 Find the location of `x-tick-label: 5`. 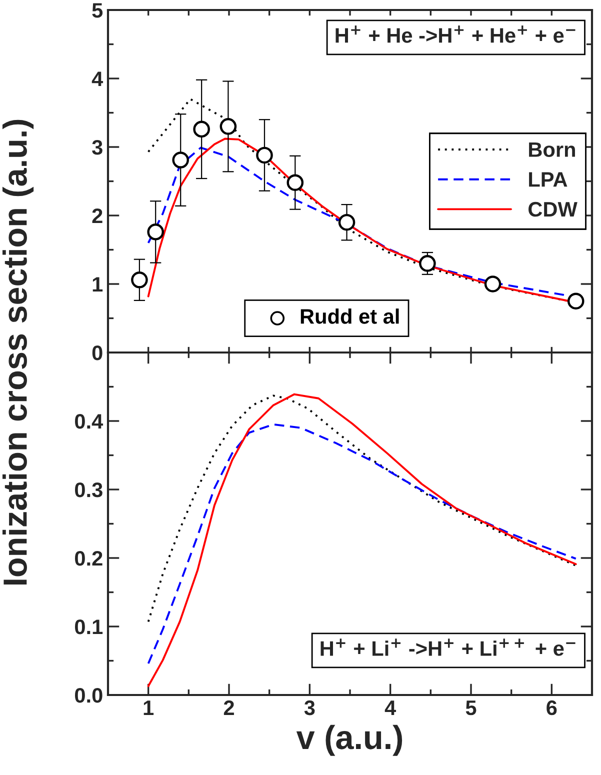

x-tick-label: 5 is located at coordinates (471, 708).